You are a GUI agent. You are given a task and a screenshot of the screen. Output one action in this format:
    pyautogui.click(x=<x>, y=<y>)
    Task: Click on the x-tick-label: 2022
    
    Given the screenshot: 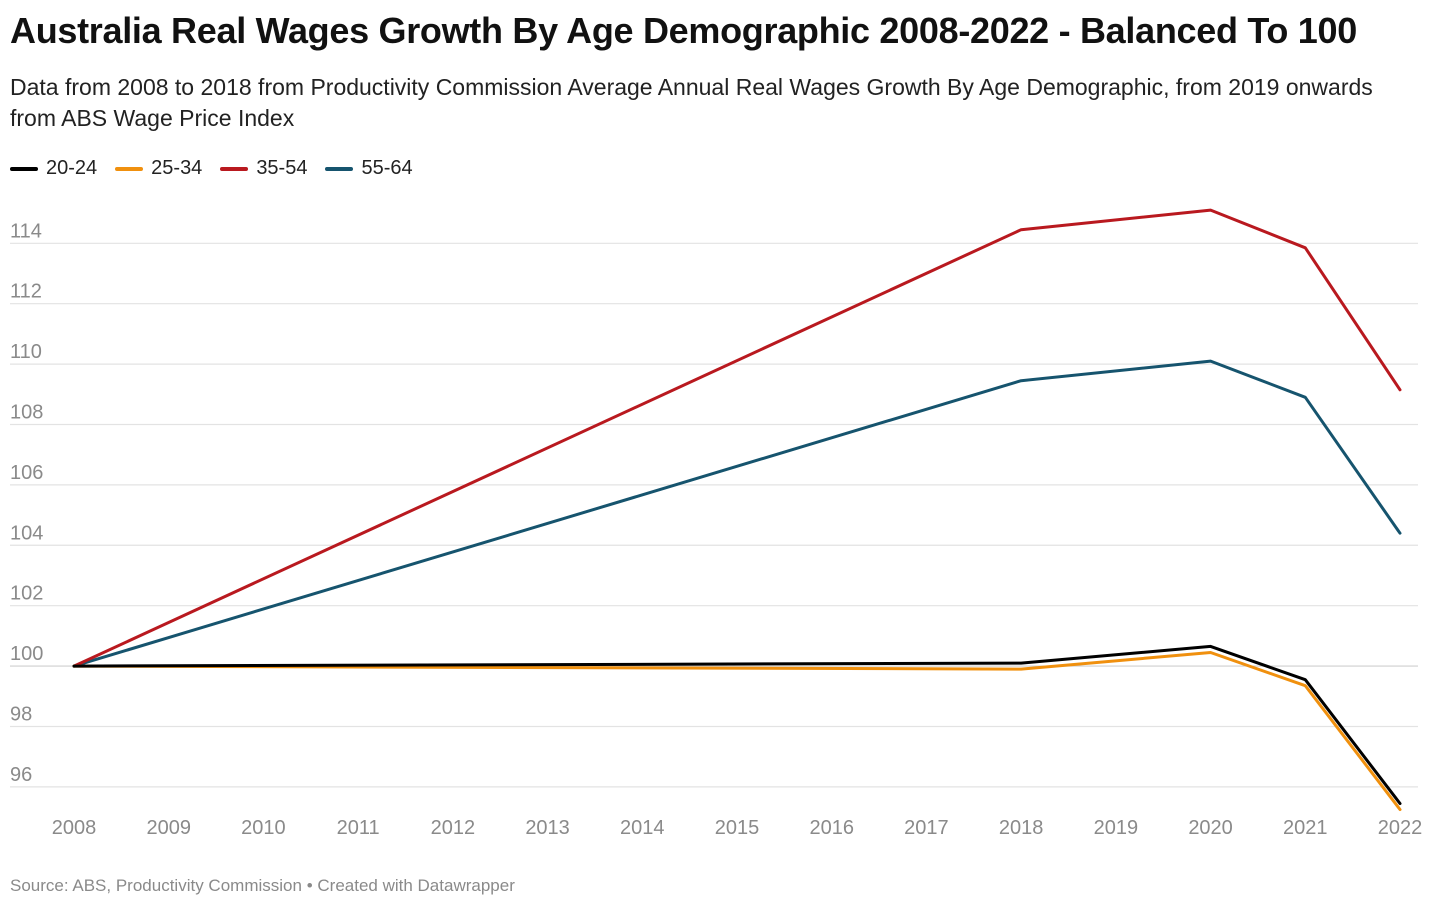 What is the action you would take?
    pyautogui.click(x=1400, y=828)
    